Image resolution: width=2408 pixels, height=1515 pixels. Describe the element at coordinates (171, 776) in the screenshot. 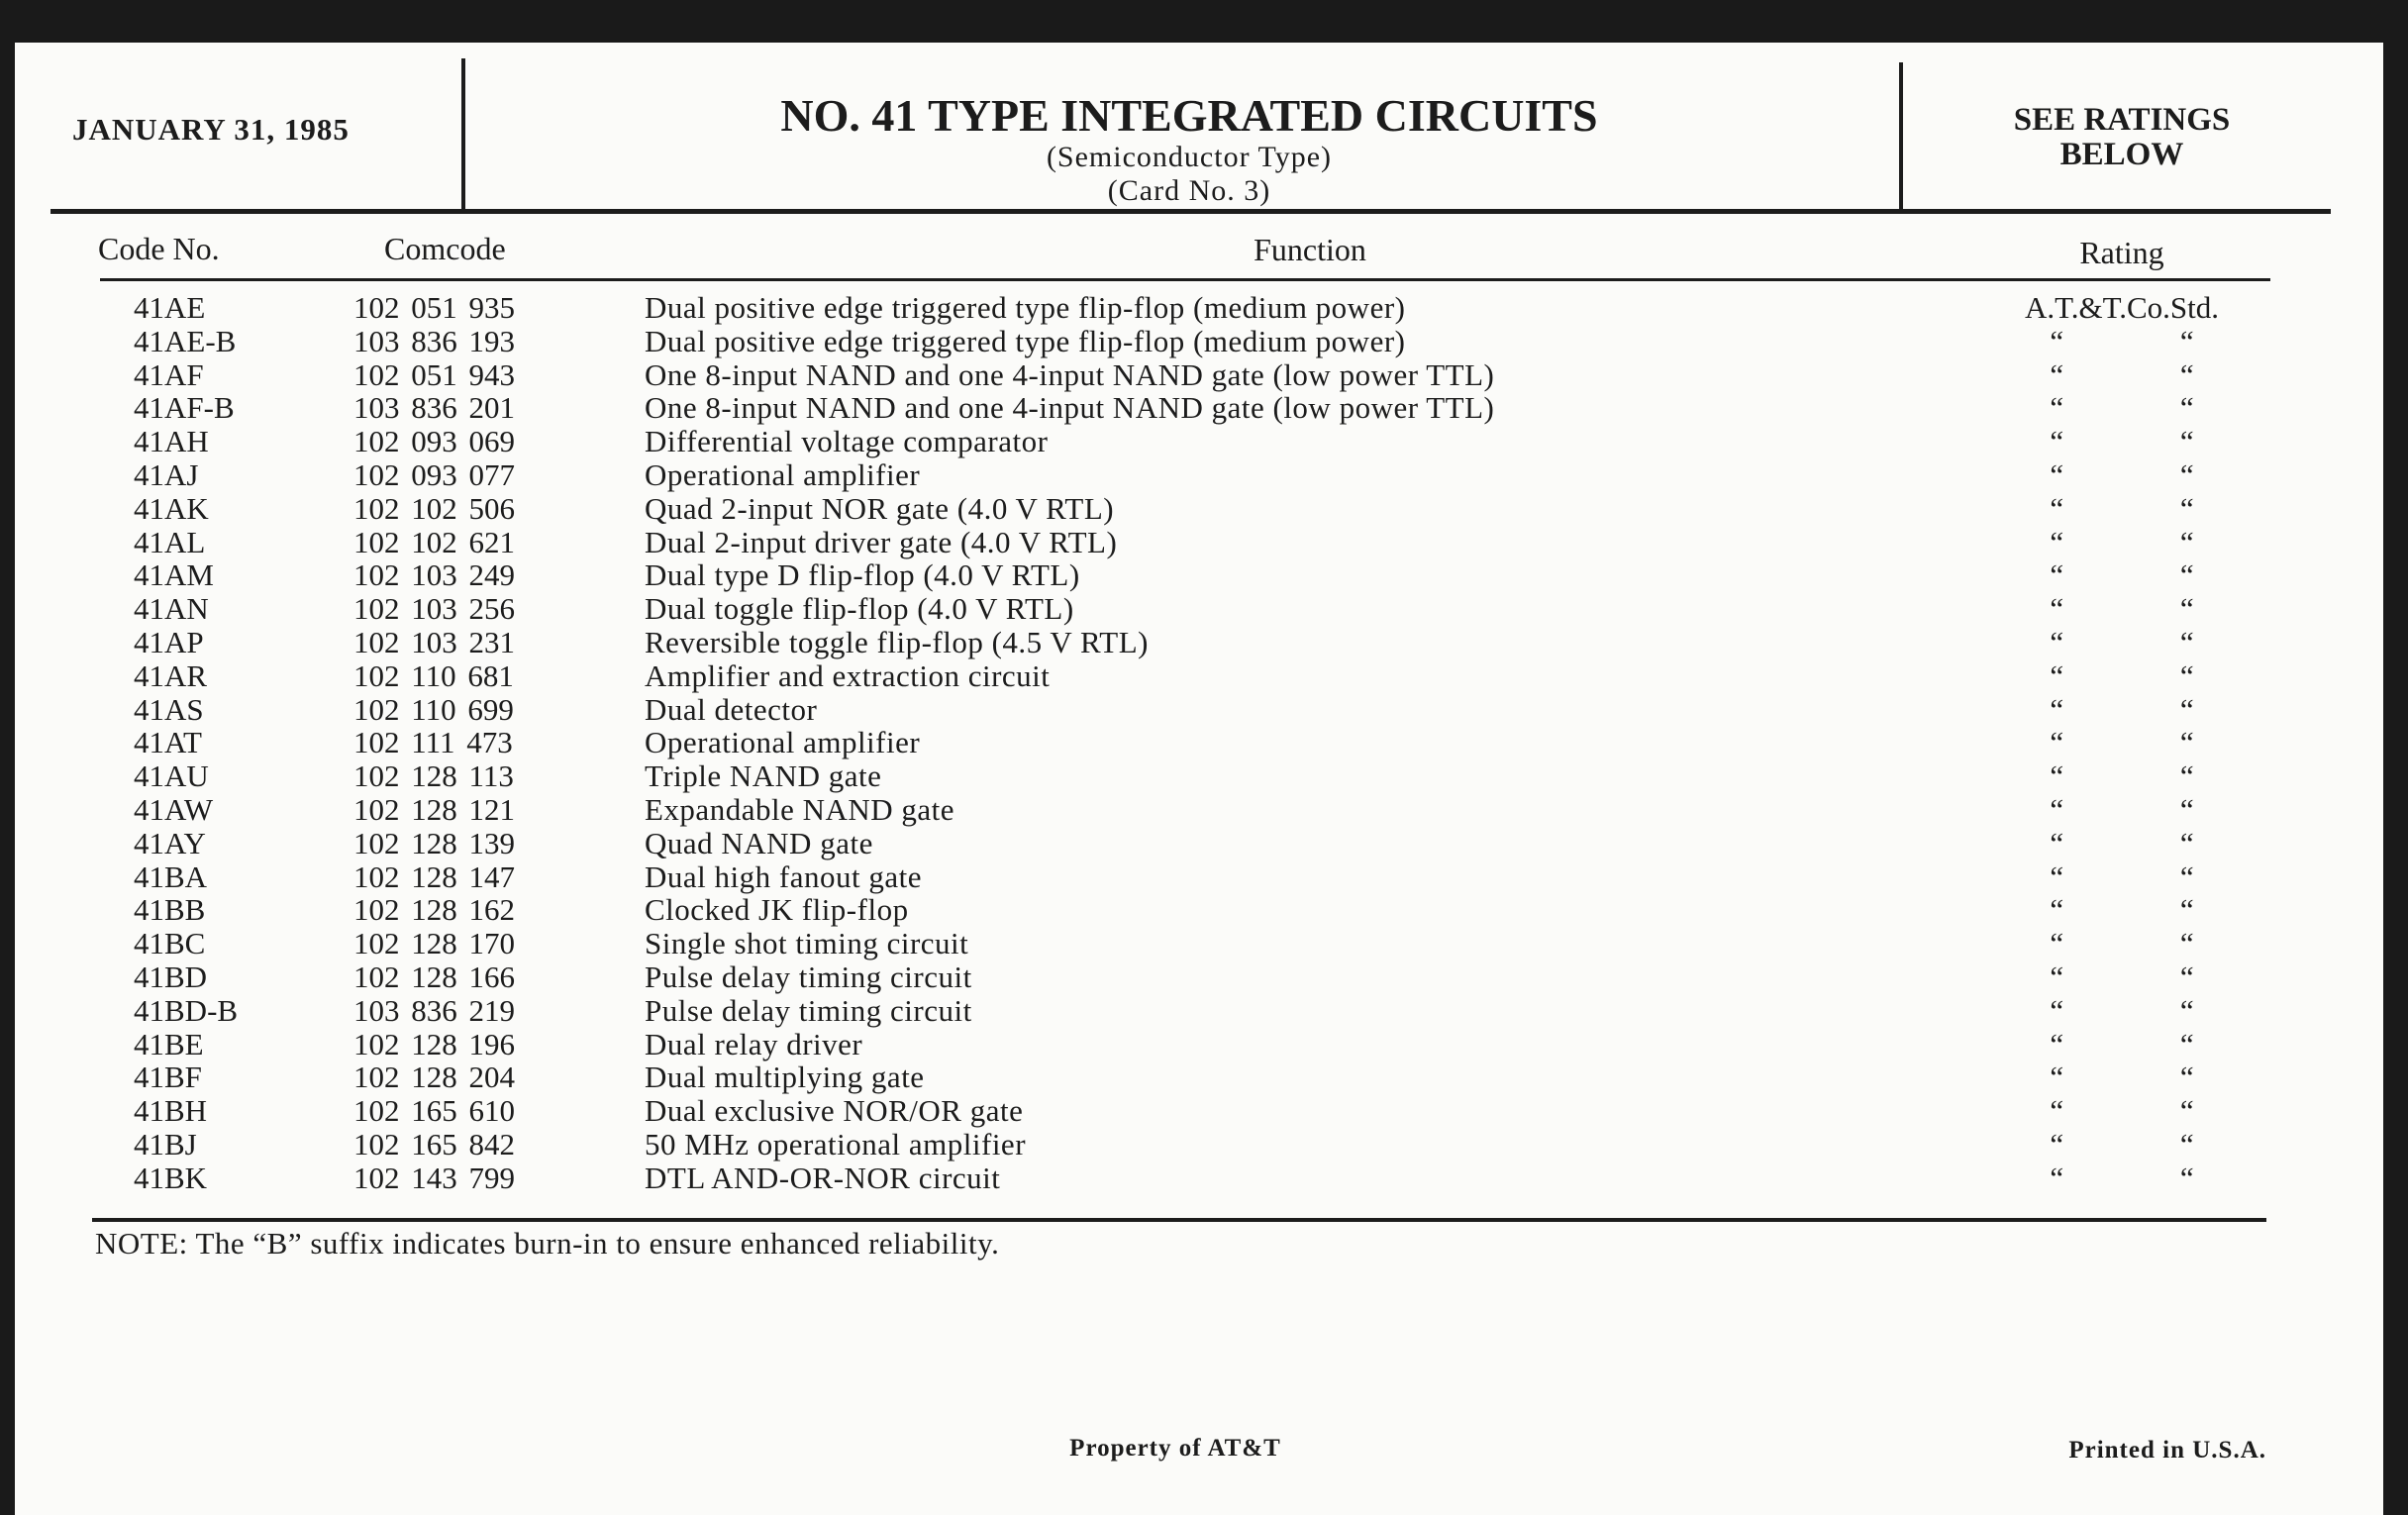

I see `code-cell: 41AU` at that location.